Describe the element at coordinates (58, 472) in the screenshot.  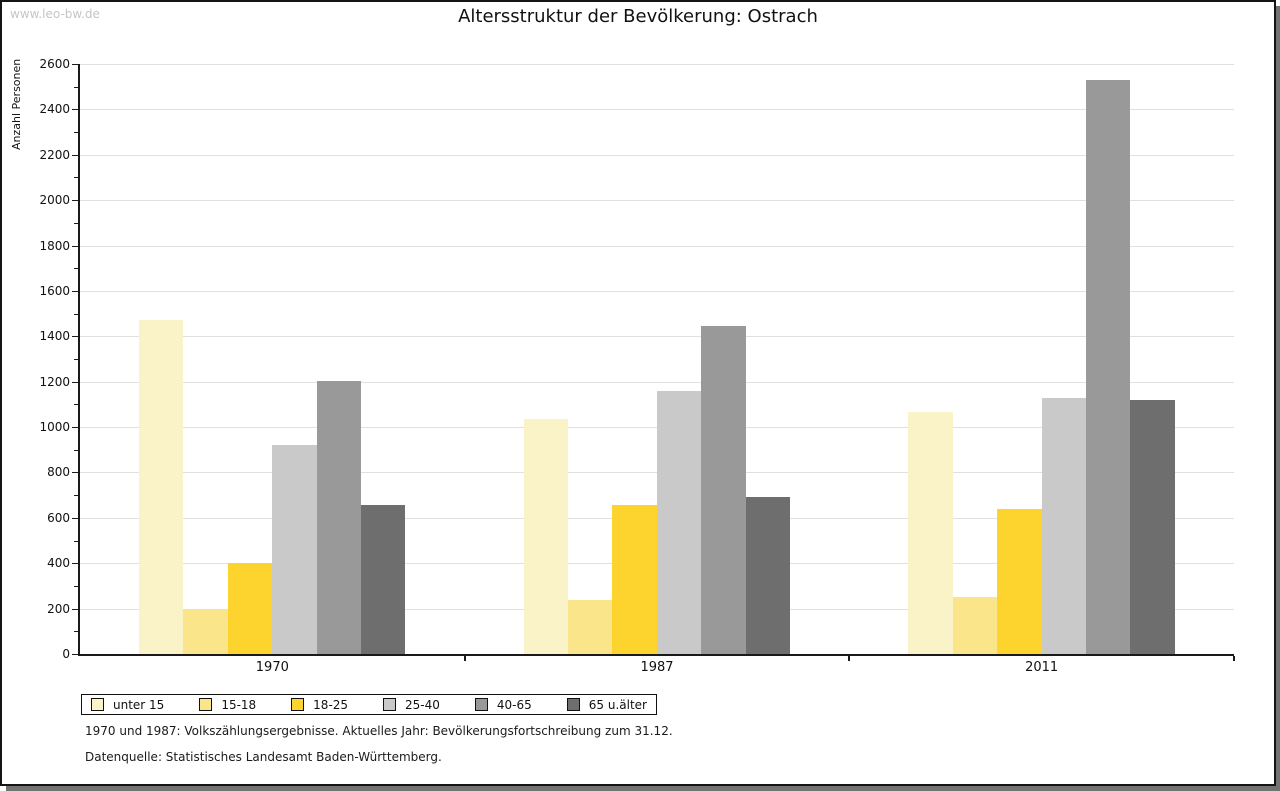
I see `y-tick-label: 800` at that location.